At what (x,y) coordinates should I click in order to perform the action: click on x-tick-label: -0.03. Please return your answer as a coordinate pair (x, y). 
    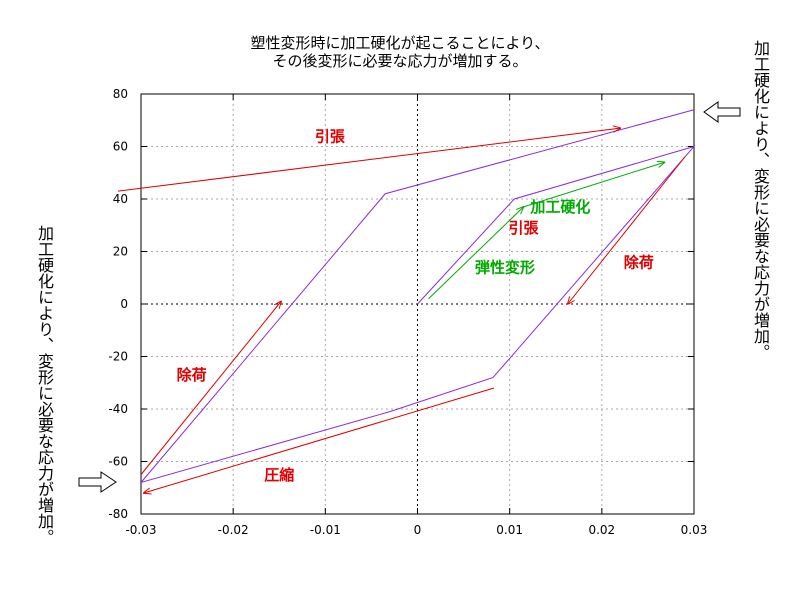
    Looking at the image, I should click on (140, 530).